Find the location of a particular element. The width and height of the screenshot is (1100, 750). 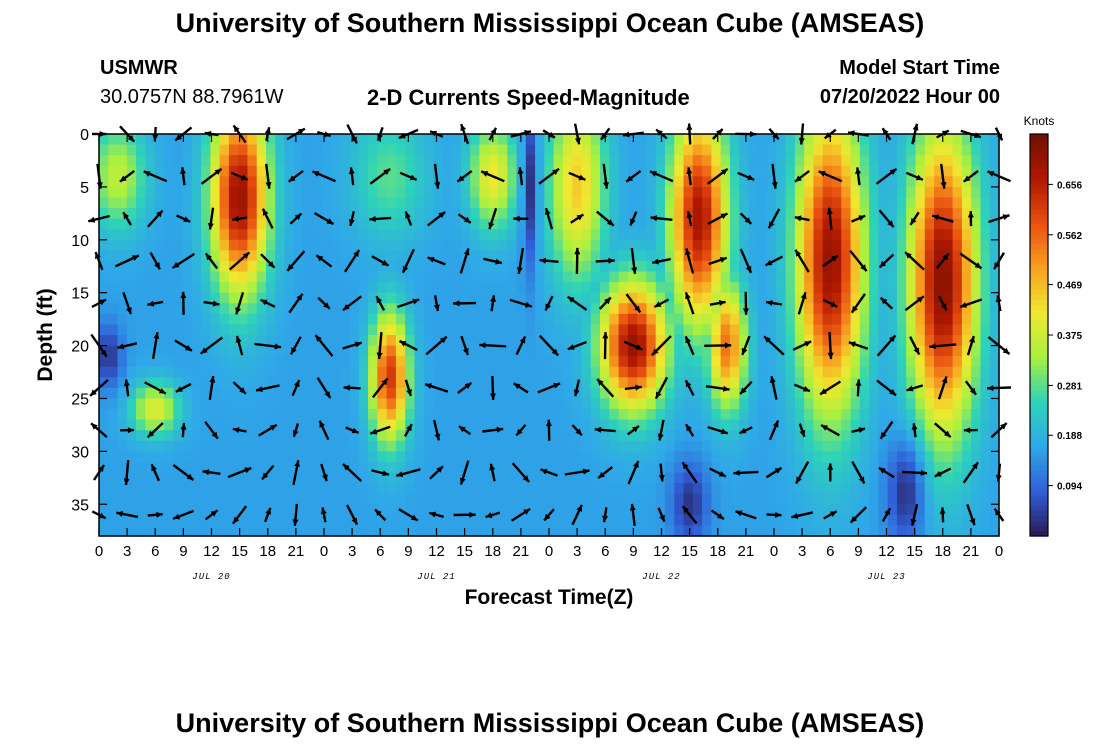

x-tick-label: 21 is located at coordinates (746, 551).